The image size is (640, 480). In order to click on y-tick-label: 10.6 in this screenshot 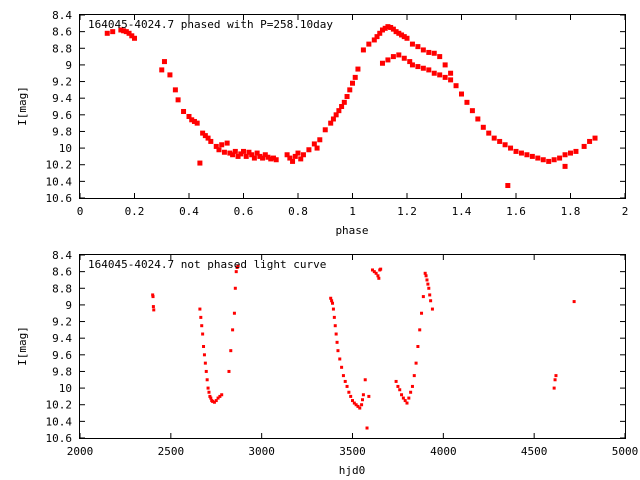, I will do `click(59, 198)`.